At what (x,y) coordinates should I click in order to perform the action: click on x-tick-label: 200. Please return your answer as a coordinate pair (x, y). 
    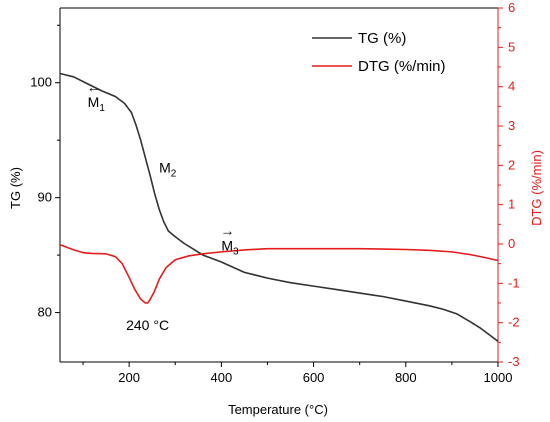
    Looking at the image, I should click on (129, 377).